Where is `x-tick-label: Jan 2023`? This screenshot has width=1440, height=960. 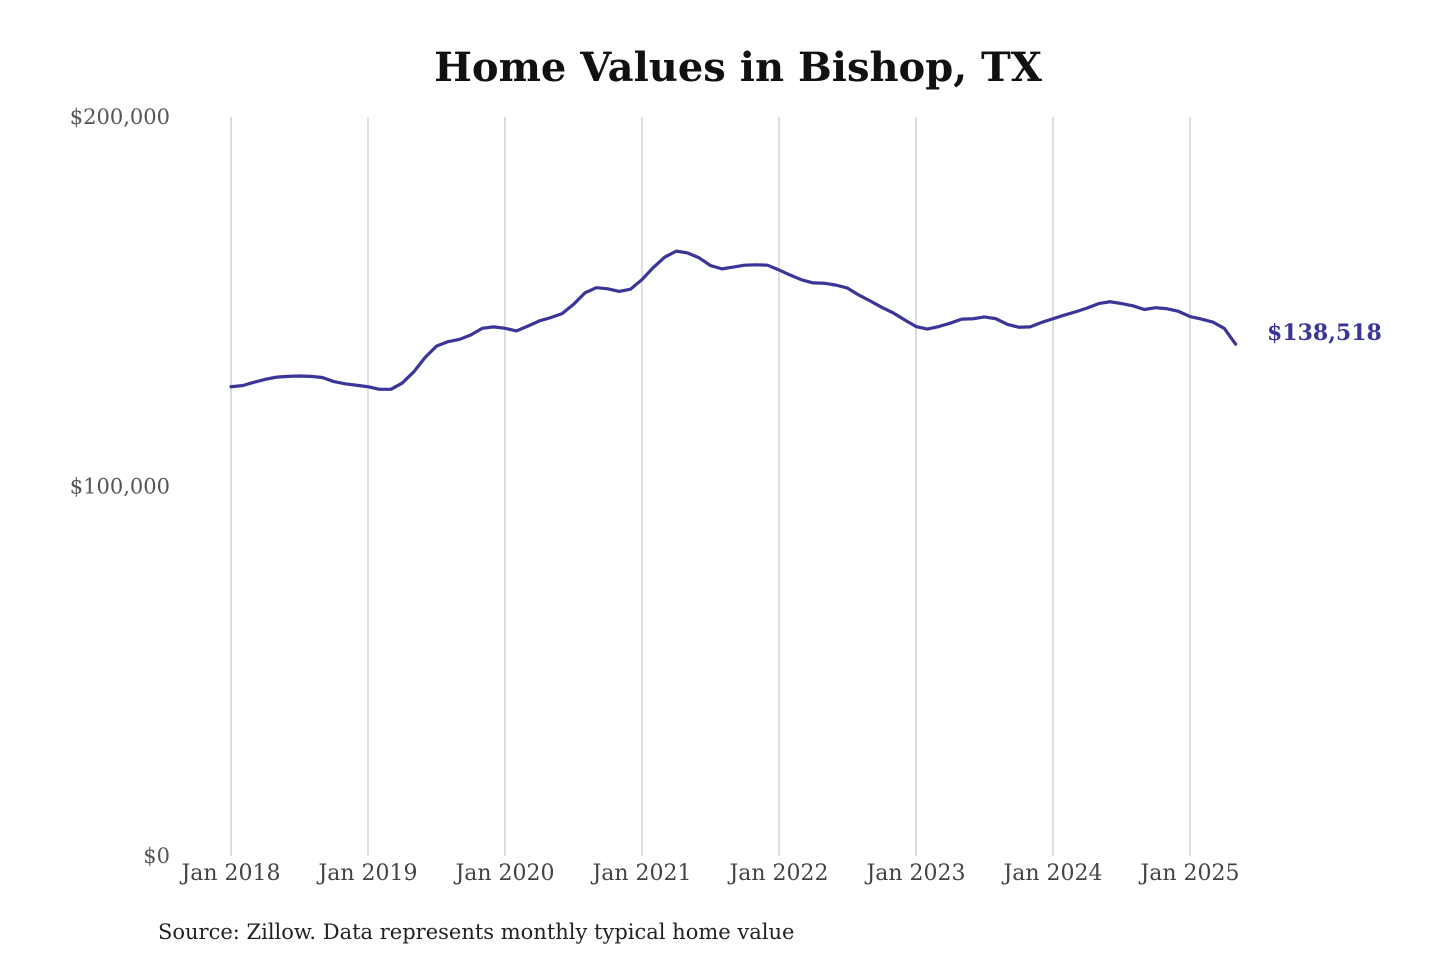
x-tick-label: Jan 2023 is located at coordinates (914, 873).